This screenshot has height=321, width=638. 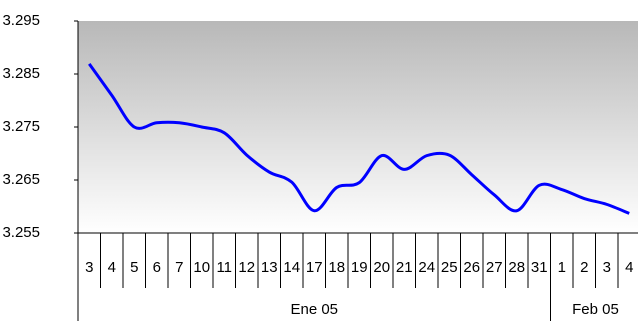 I want to click on x-tick-label: 24, so click(x=426, y=267).